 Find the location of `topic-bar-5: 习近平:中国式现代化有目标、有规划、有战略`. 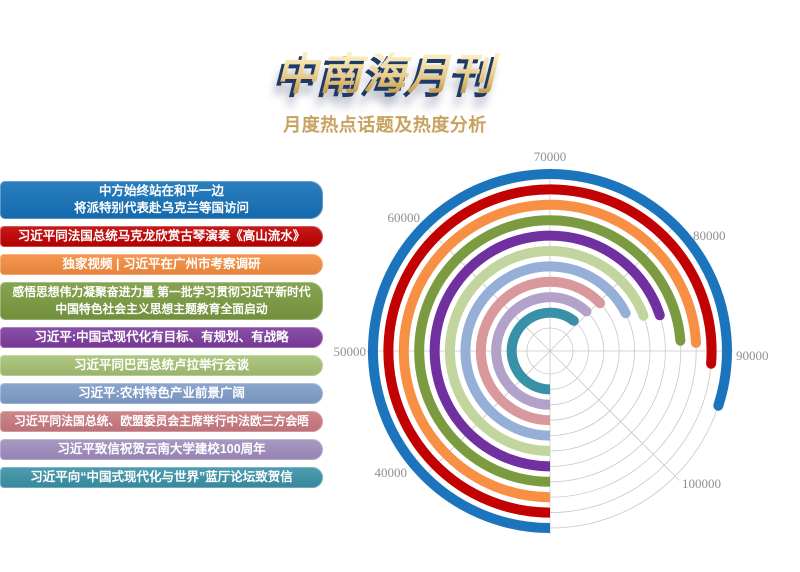

topic-bar-5: 习近平:中国式现代化有目标、有规划、有战略 is located at coordinates (161, 337).